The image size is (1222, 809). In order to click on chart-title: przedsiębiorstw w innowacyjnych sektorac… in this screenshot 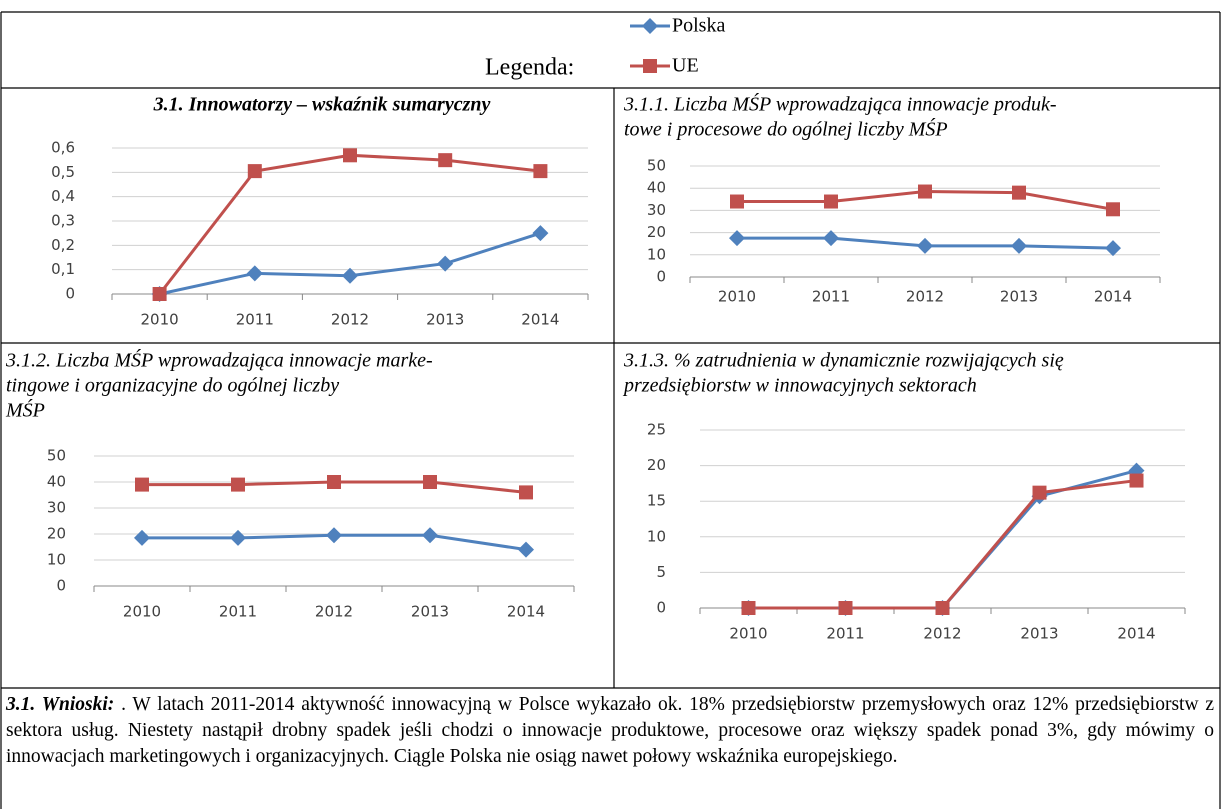, I will do `click(799, 386)`.